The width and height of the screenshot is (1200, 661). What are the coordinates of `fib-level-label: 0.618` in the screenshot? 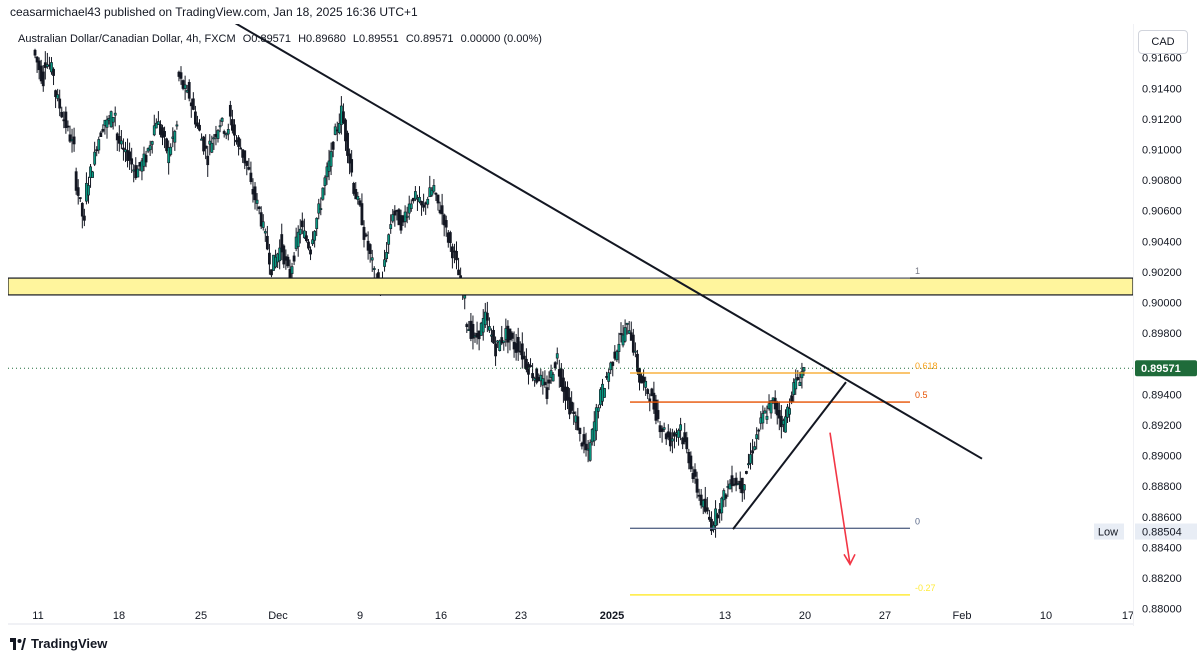 It's located at (926, 366).